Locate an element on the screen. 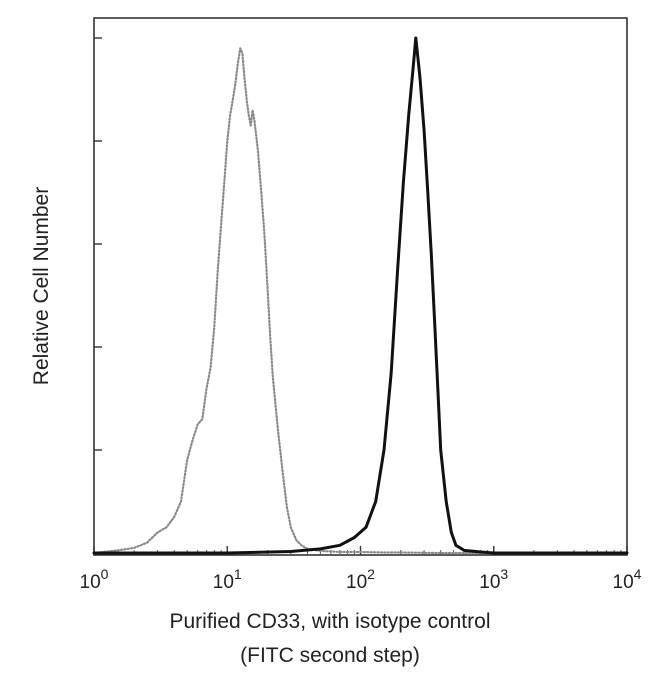  x-axis-title-line-1: Purified CD33, with isotype control is located at coordinates (330, 621).